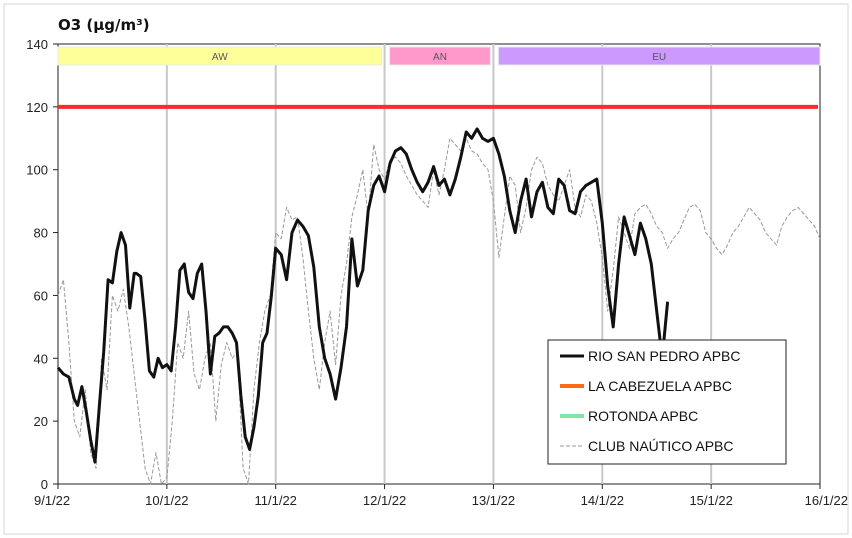  I want to click on x-tick-label: 14/1/22, so click(602, 500).